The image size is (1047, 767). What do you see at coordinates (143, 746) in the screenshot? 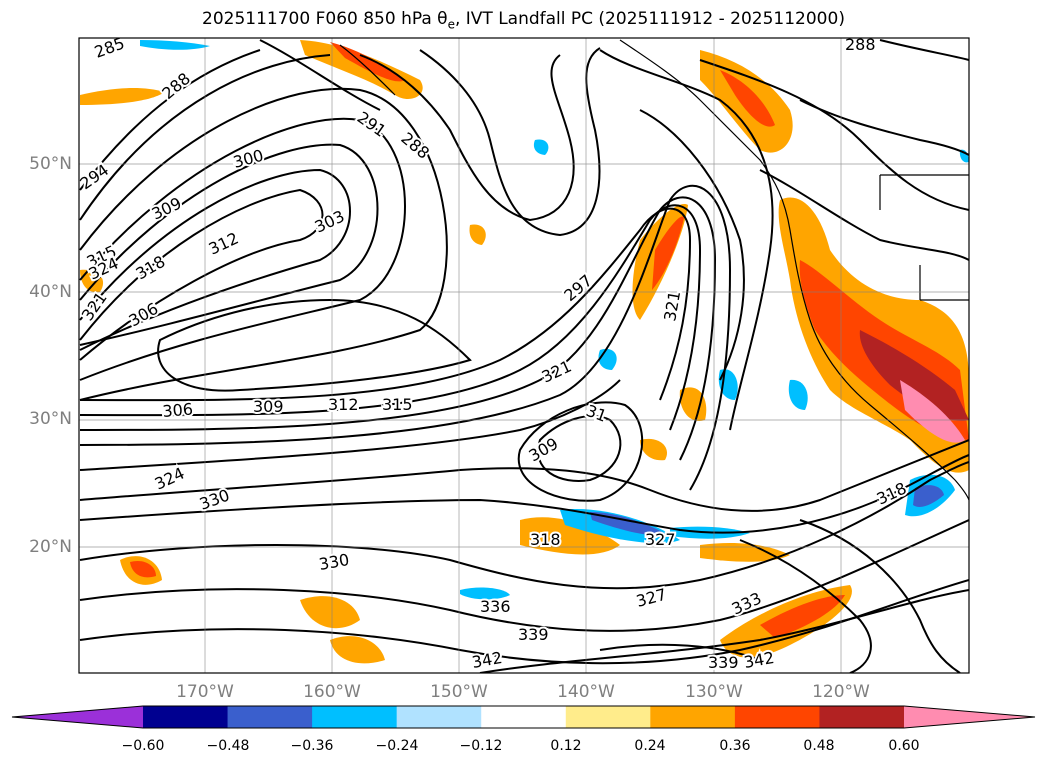
I see `colorbar-tick-label: −0.60` at bounding box center [143, 746].